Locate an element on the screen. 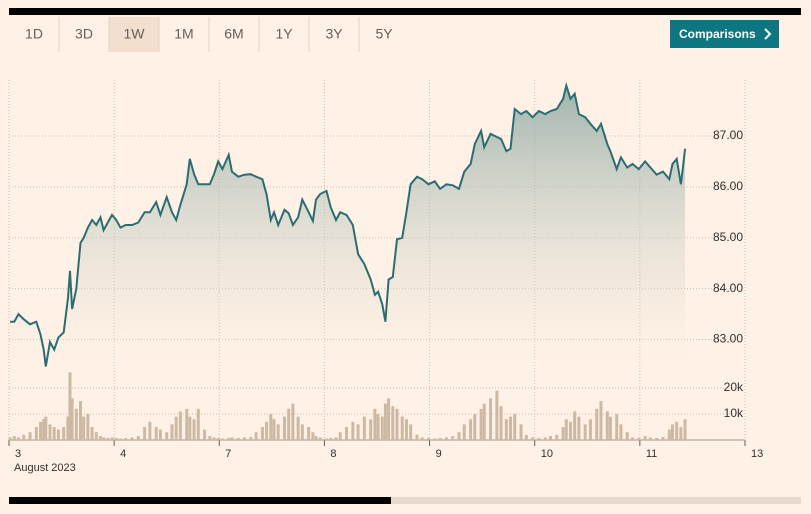 The height and width of the screenshot is (514, 811). range-button: 5Y is located at coordinates (384, 34).